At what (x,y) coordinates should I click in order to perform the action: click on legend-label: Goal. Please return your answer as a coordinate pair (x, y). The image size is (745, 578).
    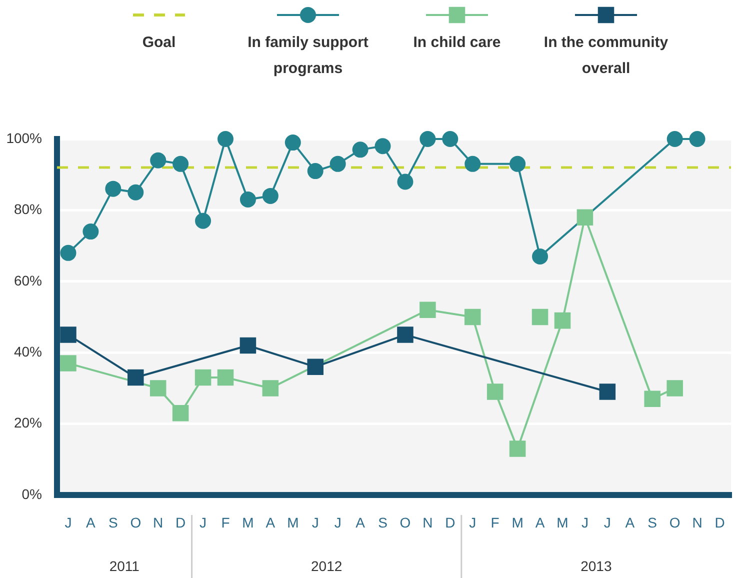
    Looking at the image, I should click on (159, 43).